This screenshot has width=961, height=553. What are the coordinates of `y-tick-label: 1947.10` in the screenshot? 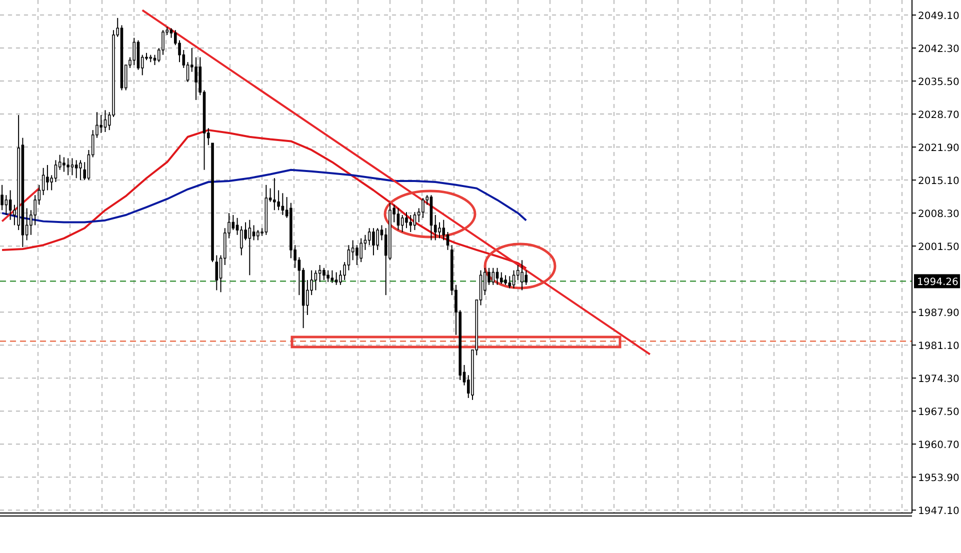 It's located at (939, 512).